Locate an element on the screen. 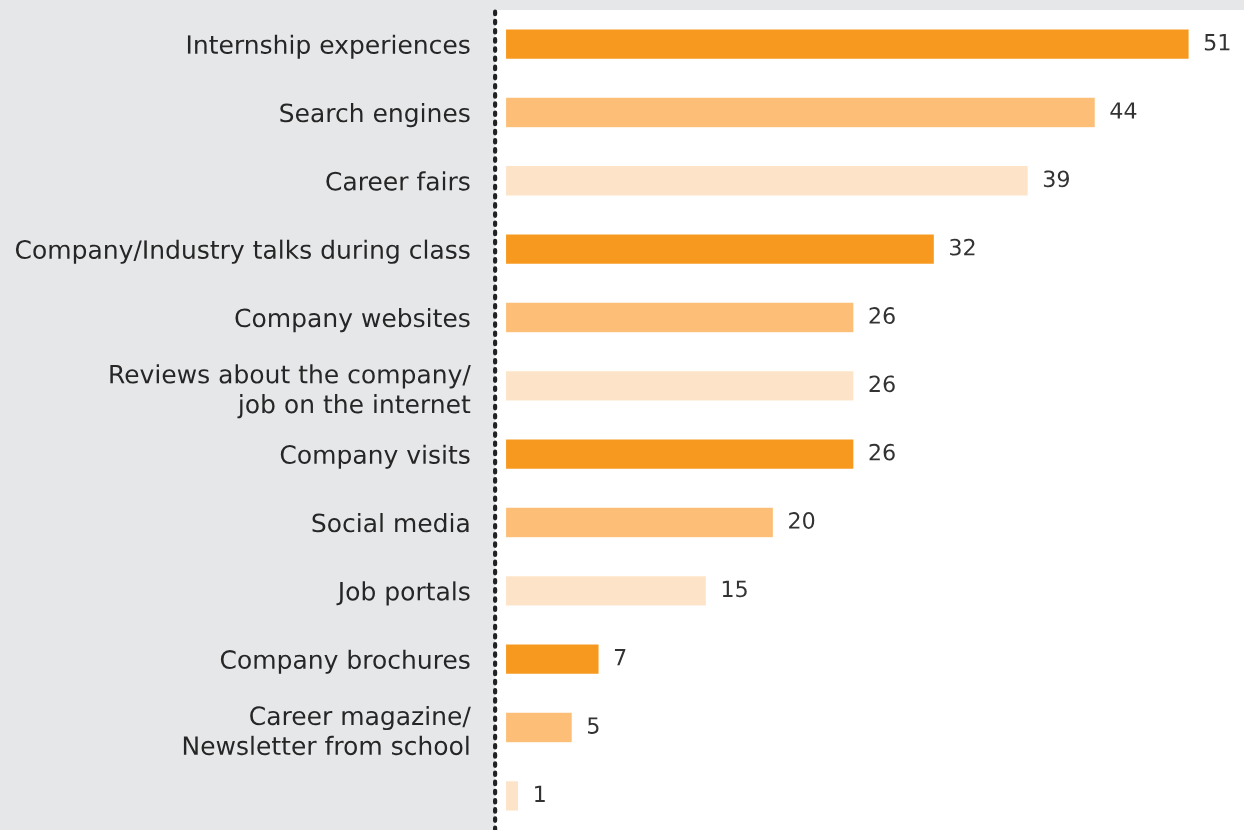 The height and width of the screenshot is (830, 1244). y-tick-label: Career fairs is located at coordinates (398, 181).